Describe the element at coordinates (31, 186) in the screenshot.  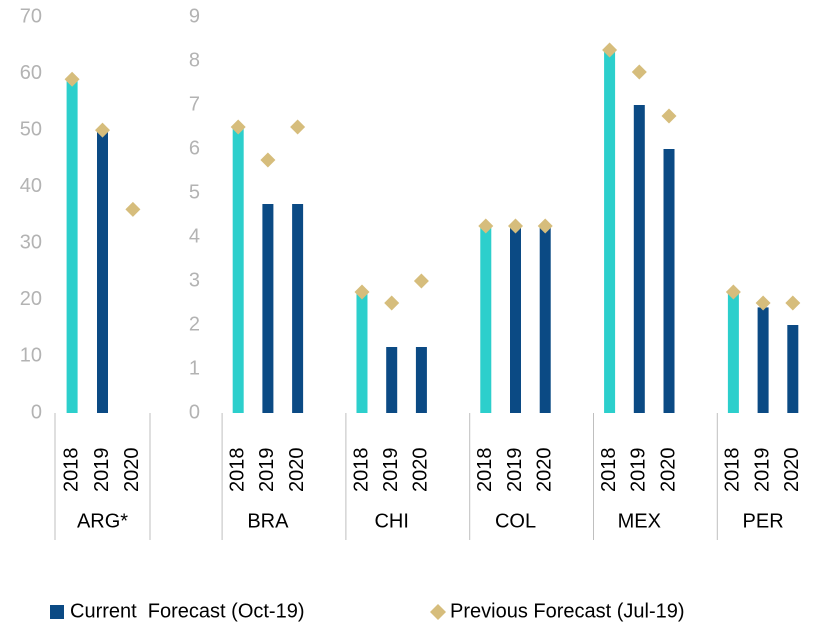
I see `y-tick-label: 40` at that location.